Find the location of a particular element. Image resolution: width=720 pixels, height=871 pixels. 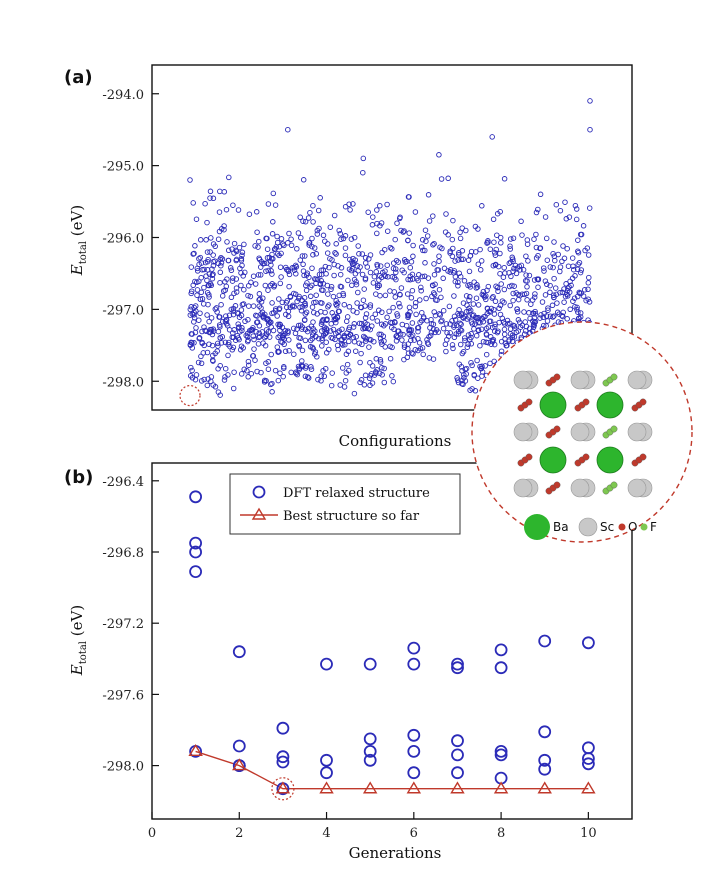

panel-b-x-axis-title: Generations is located at coordinates (395, 853).